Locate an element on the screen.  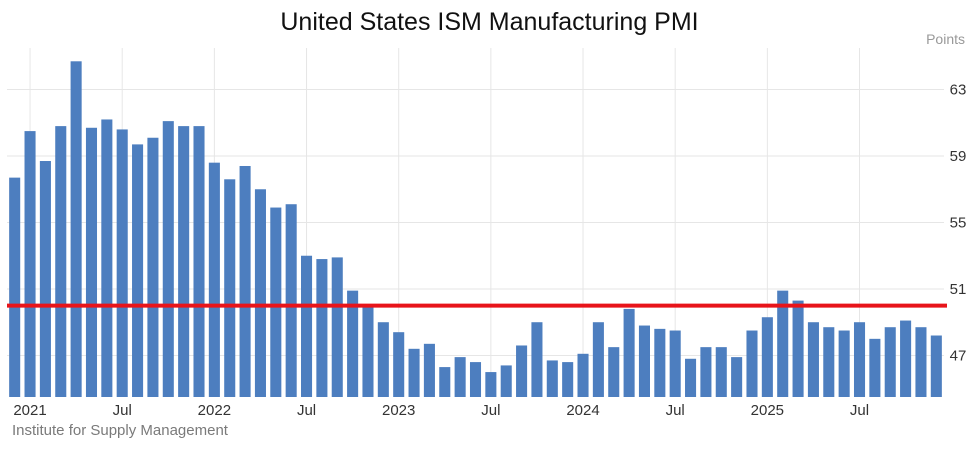
y-axis-ticks: 47 51 55 59 63 is located at coordinates (958, 223).